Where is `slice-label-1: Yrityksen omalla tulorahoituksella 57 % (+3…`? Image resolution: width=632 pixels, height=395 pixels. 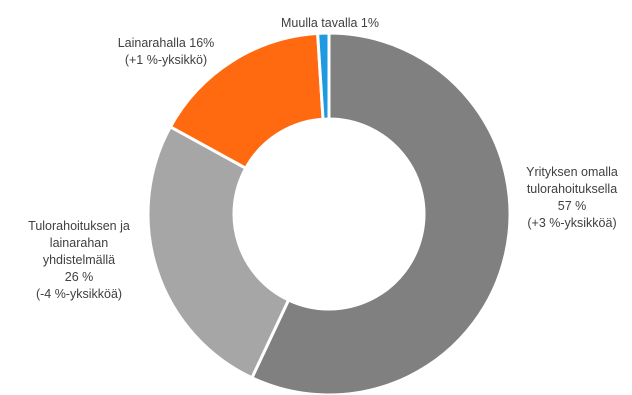
slice-label-1: Yrityksen omalla tulorahoituksella 57 % (+3… is located at coordinates (572, 197).